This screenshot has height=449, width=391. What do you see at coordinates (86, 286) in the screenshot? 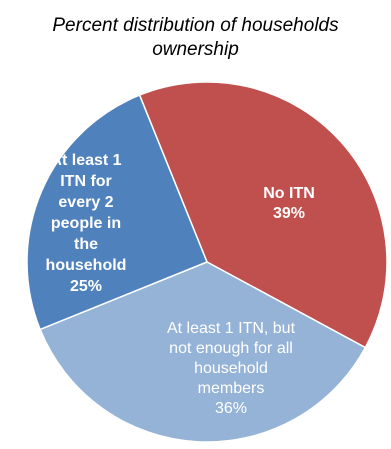
I see `slice-label-3-line-7: 25%` at bounding box center [86, 286].